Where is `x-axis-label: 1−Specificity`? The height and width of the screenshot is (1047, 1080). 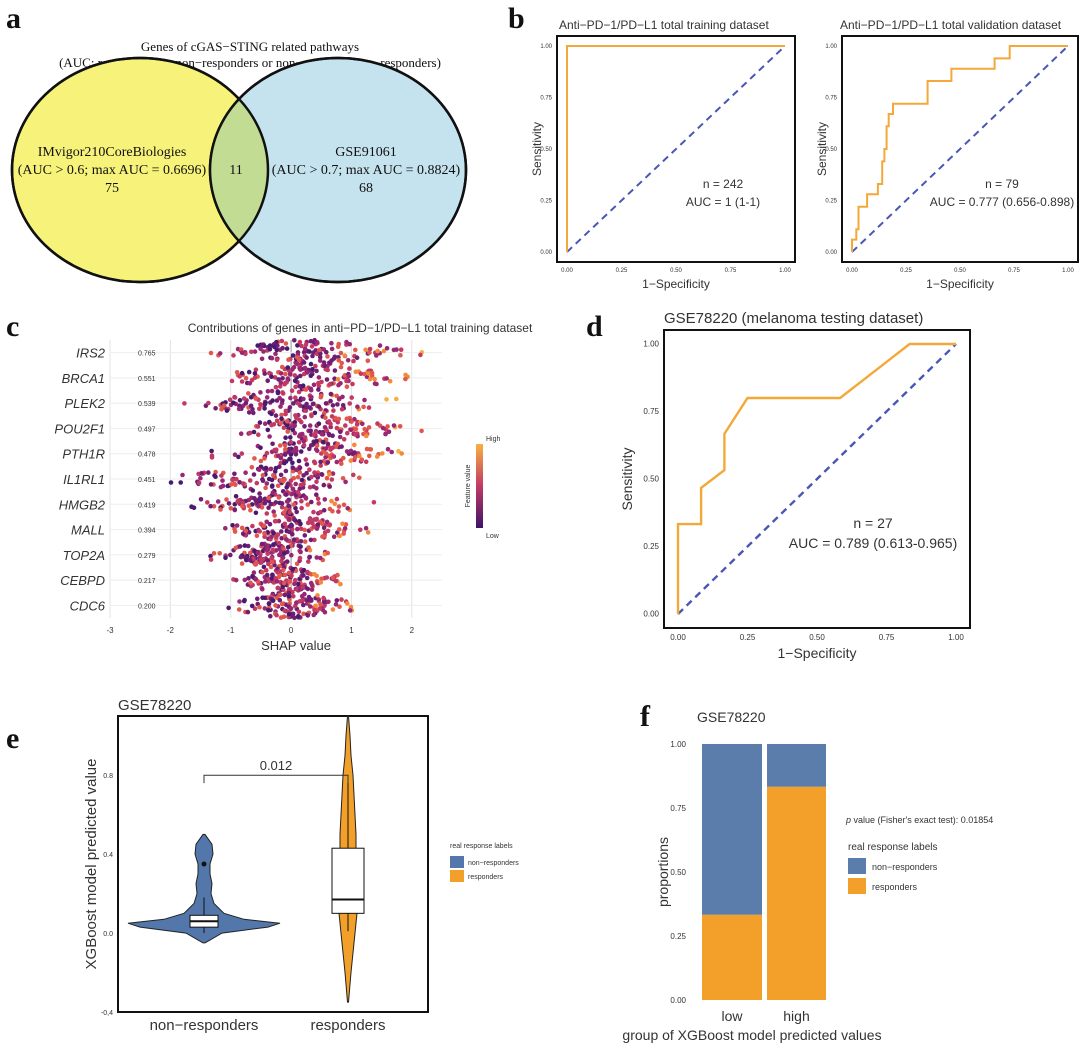
x-axis-label: 1−Specificity is located at coordinates (676, 284).